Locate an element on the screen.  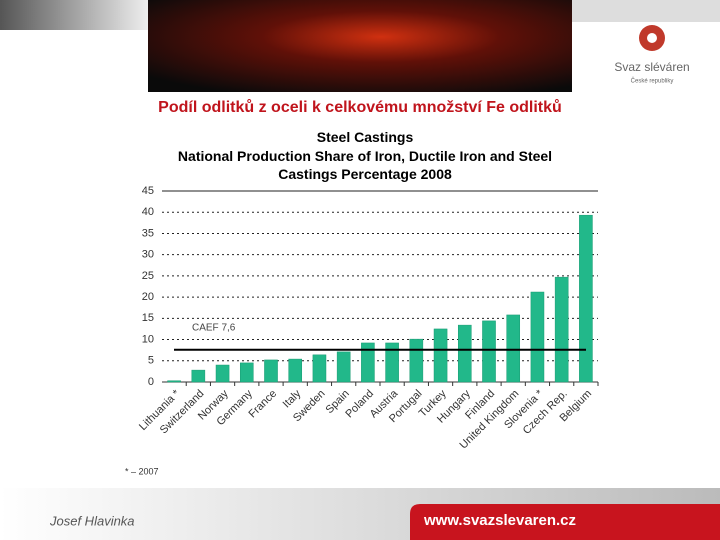
y-tick-label: 10 is located at coordinates (148, 339).